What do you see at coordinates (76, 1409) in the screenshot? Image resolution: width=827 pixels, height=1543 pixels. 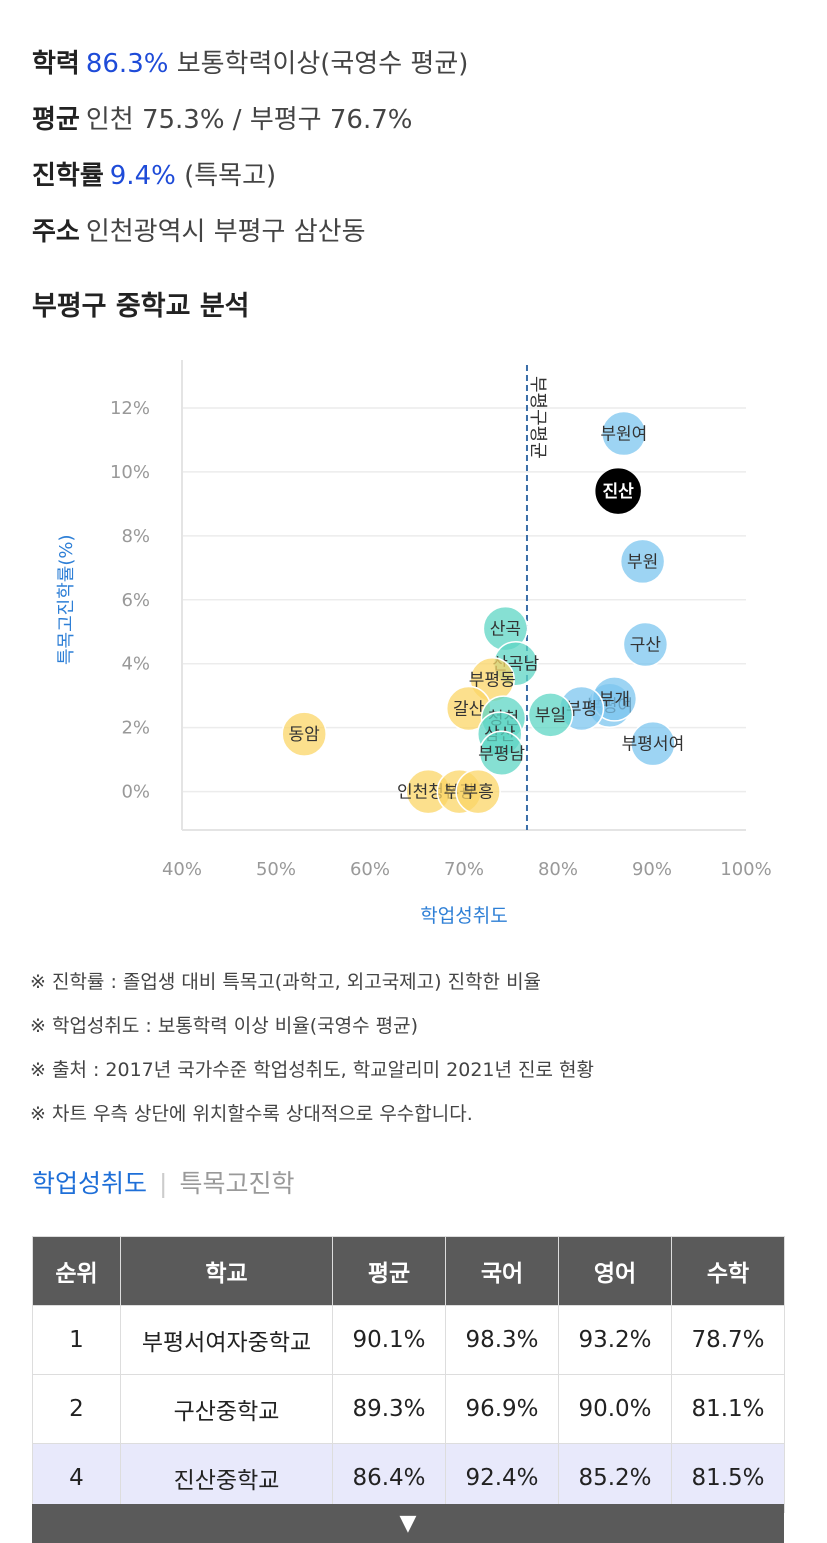 I see `rank-cell: 2` at bounding box center [76, 1409].